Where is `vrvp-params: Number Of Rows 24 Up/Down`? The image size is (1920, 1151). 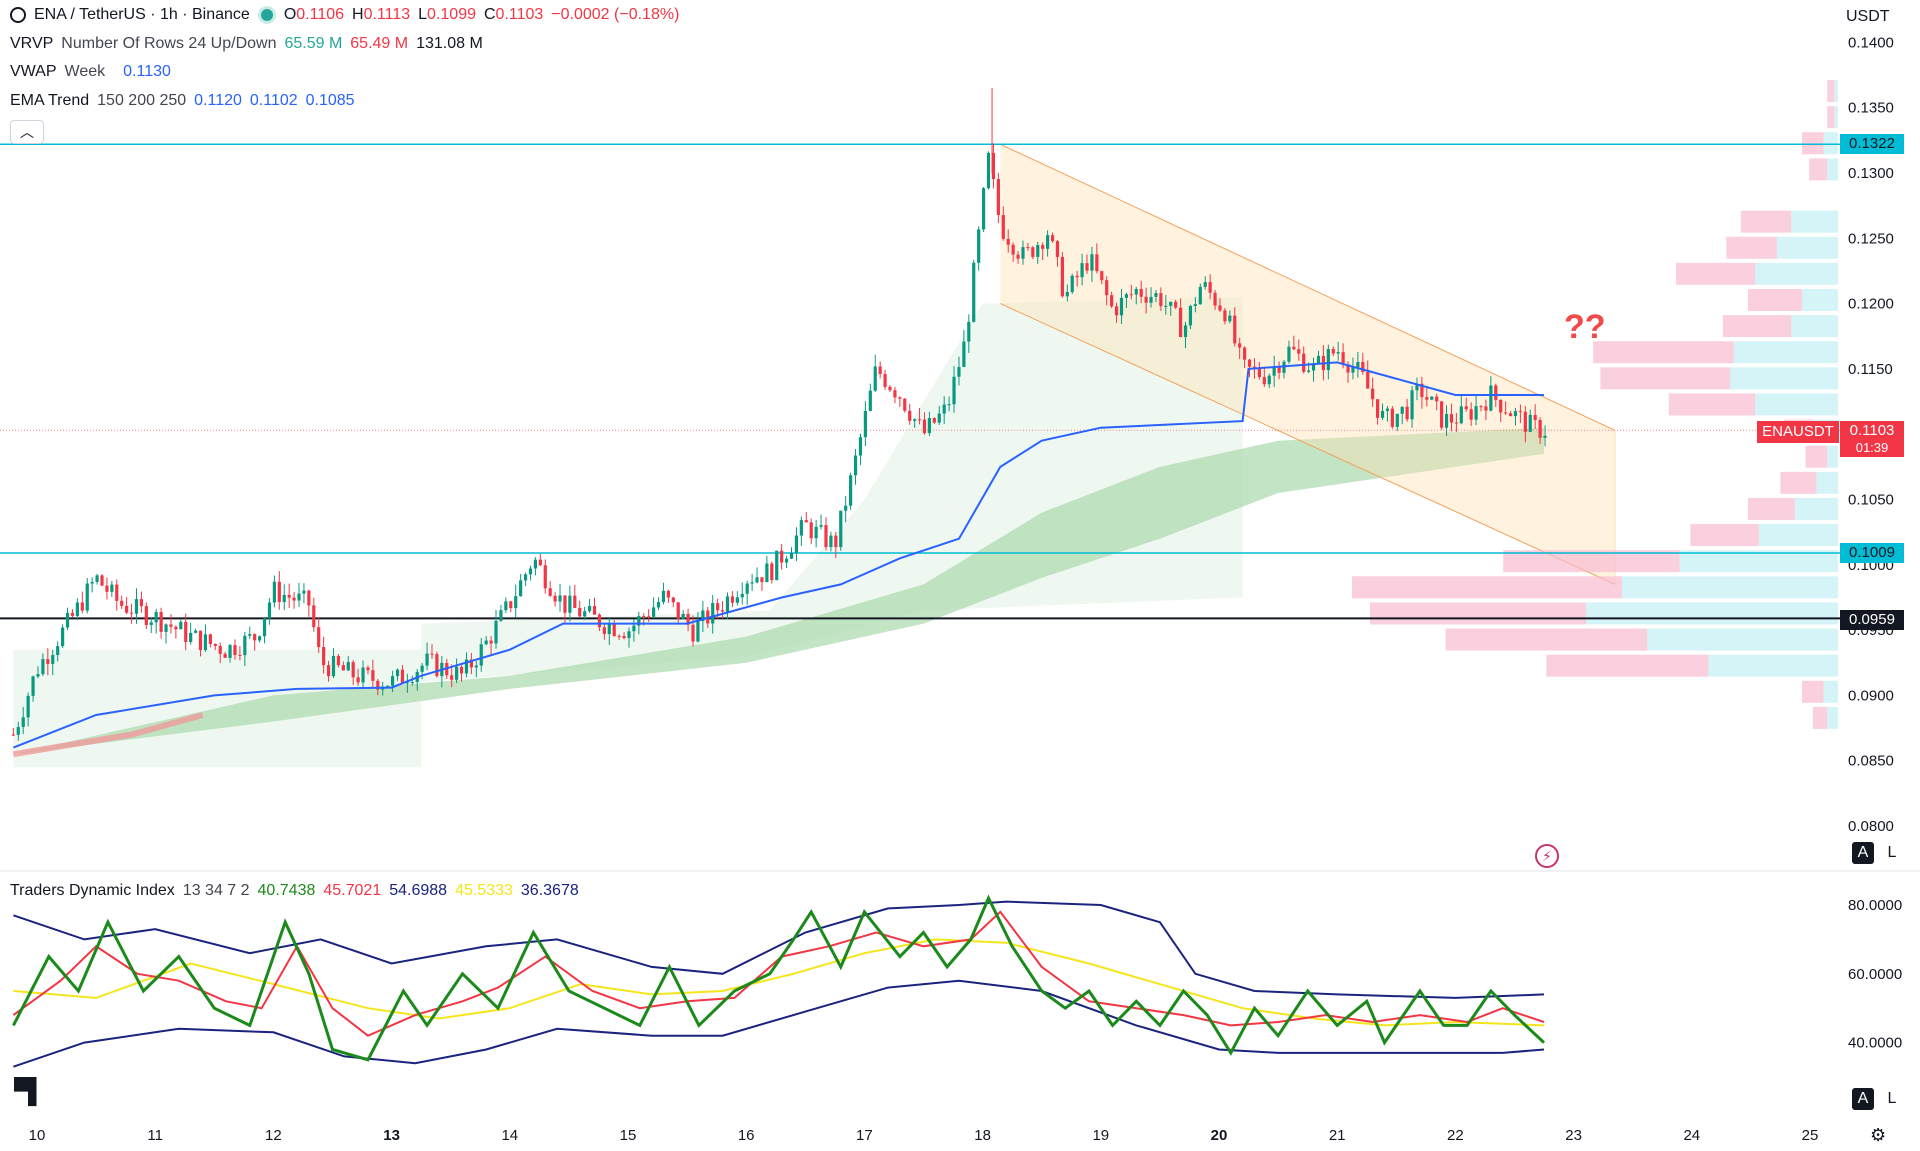
vrvp-params: Number Of Rows 24 Up/Down is located at coordinates (169, 43).